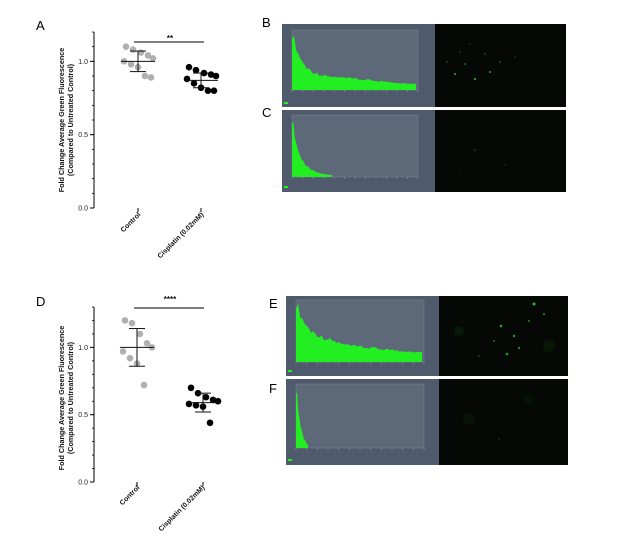 The width and height of the screenshot is (617, 552). What do you see at coordinates (70, 119) in the screenshot?
I see `y-axis-label-a-line2: (Compared to Untreated Control)` at bounding box center [70, 119].